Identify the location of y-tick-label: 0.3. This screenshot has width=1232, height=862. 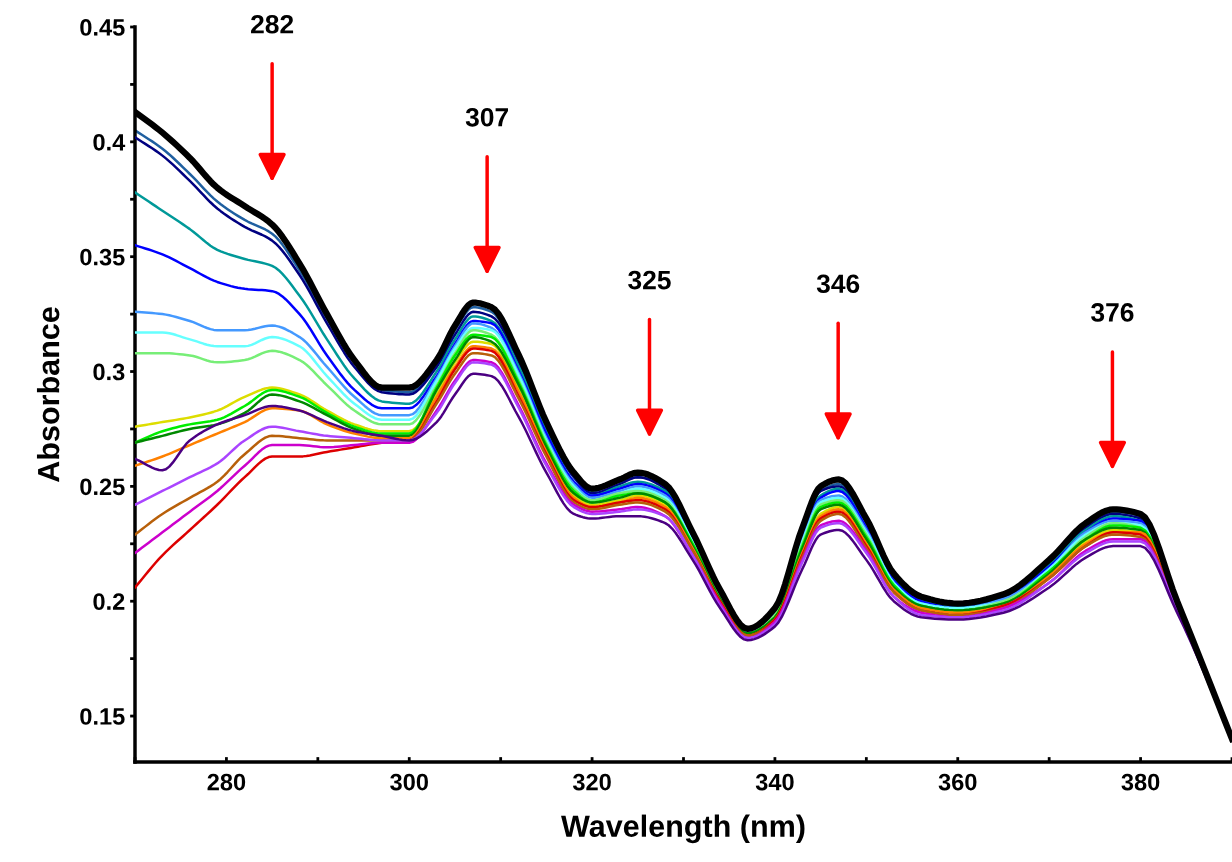
(109, 372).